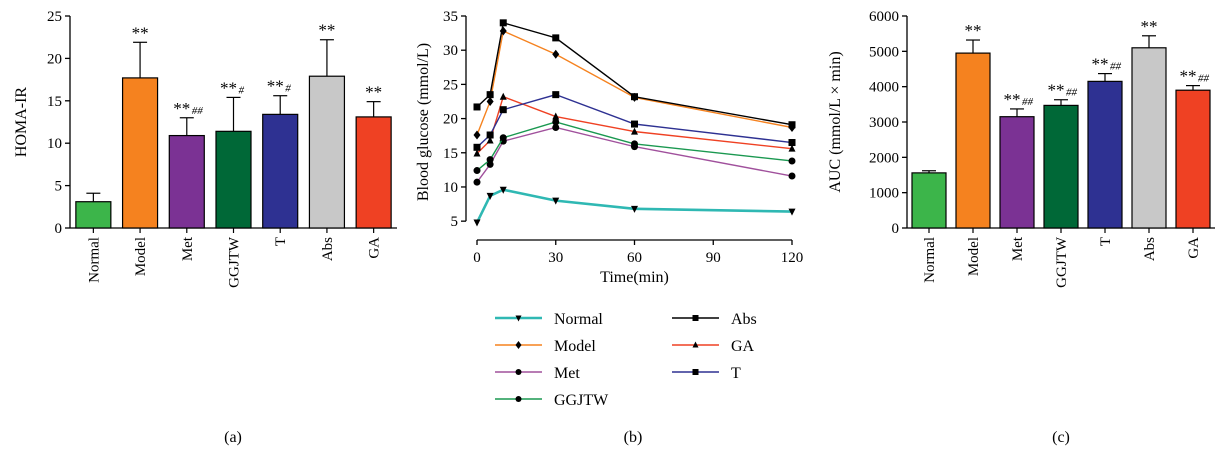 Image resolution: width=1226 pixels, height=453 pixels. Describe the element at coordinates (713, 258) in the screenshot. I see `x-tick-label: 90` at that location.